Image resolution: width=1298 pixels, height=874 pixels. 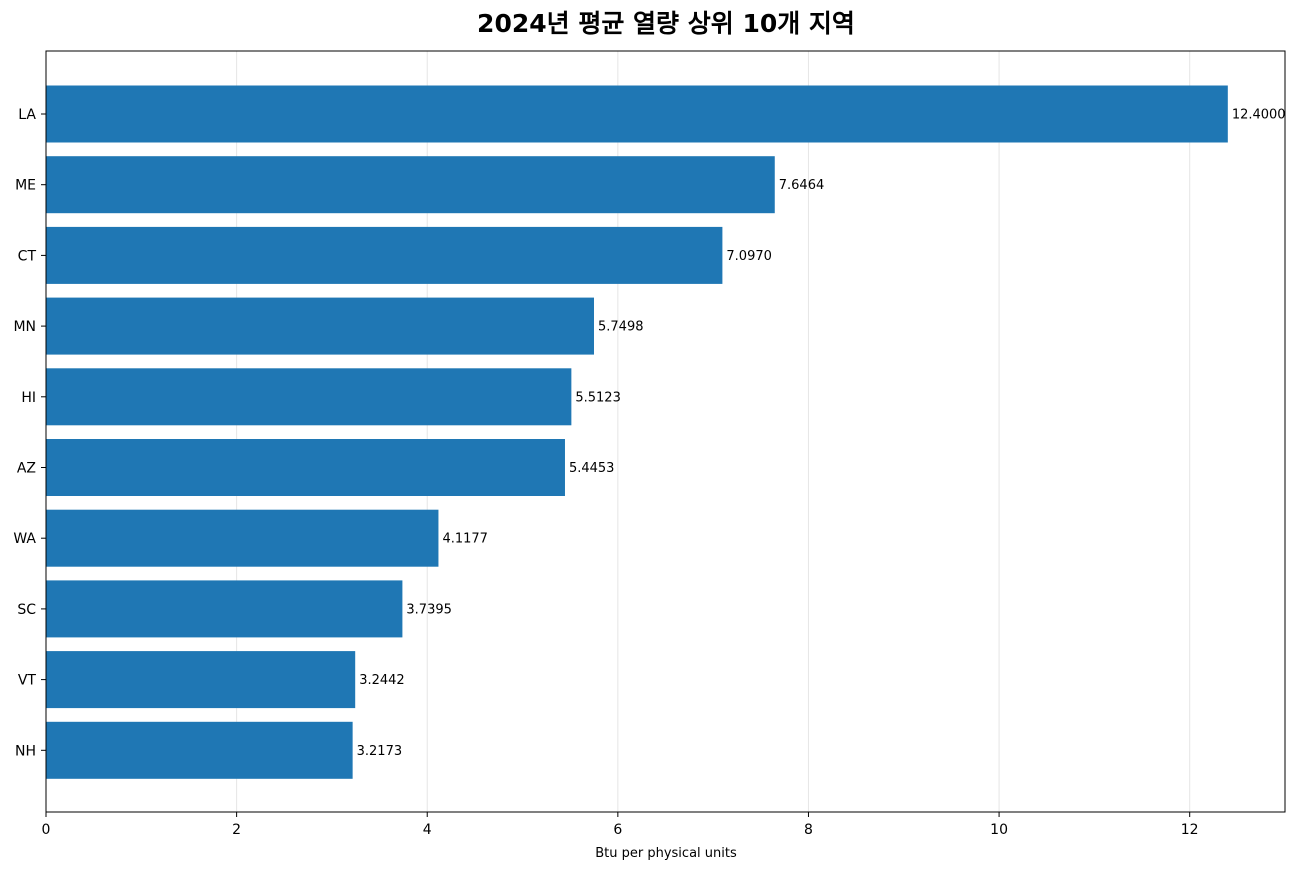 What do you see at coordinates (305, 467) in the screenshot?
I see `bar-AZ` at bounding box center [305, 467].